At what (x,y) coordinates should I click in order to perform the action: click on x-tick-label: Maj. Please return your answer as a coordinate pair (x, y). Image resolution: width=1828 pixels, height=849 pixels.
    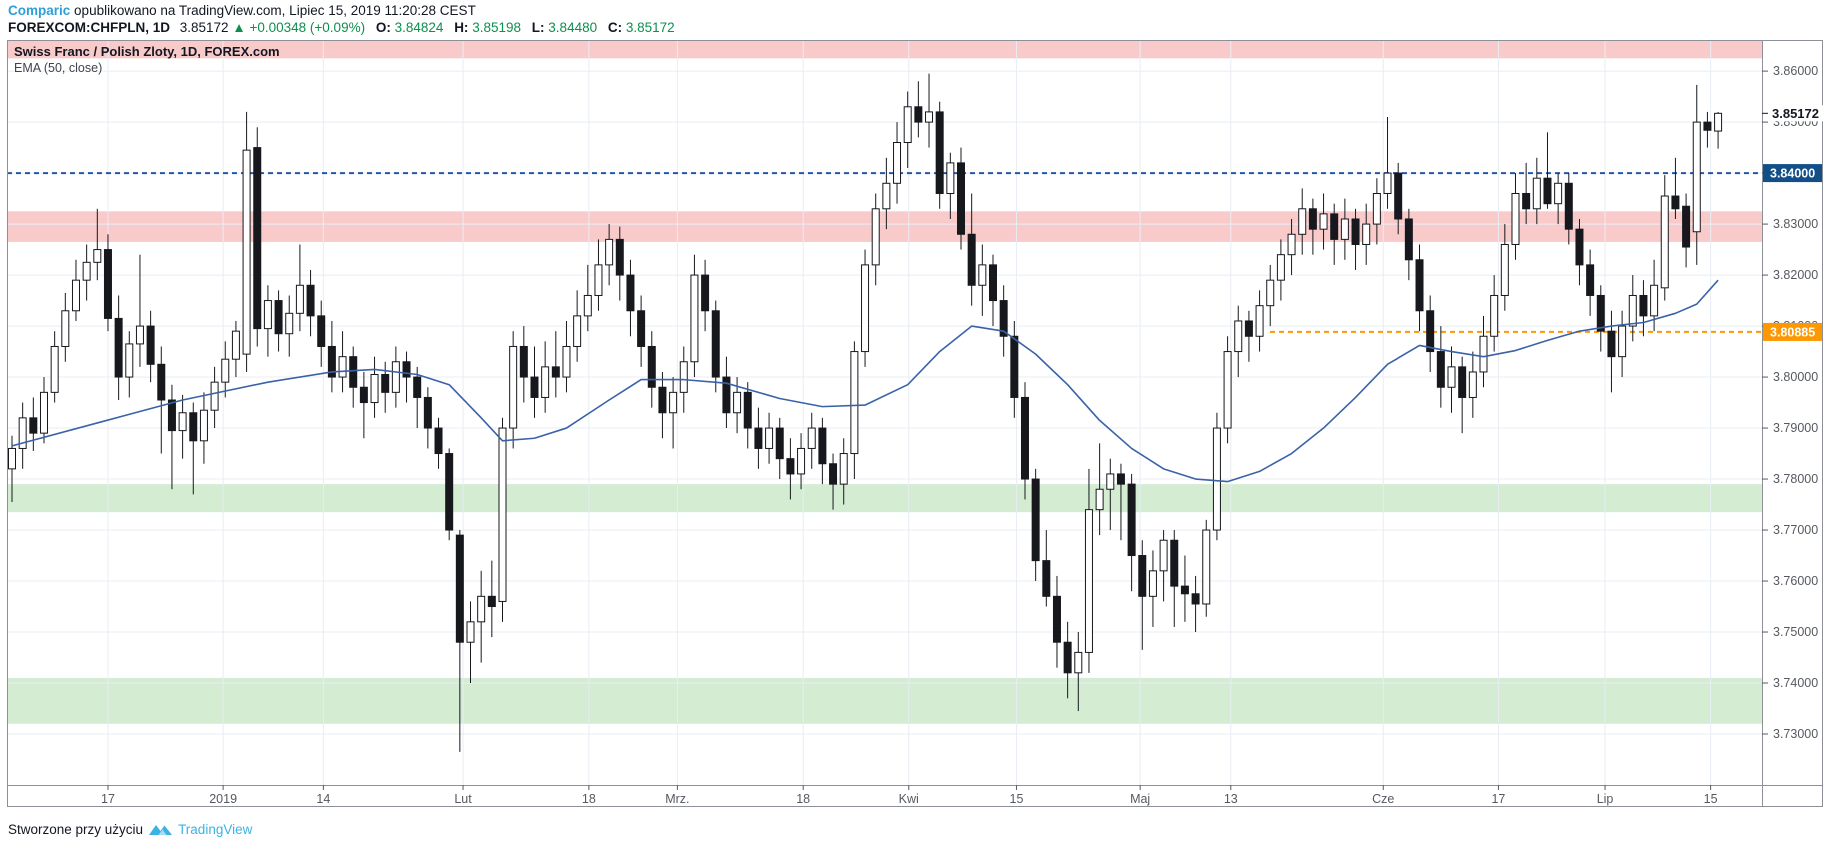
    Looking at the image, I should click on (1140, 799).